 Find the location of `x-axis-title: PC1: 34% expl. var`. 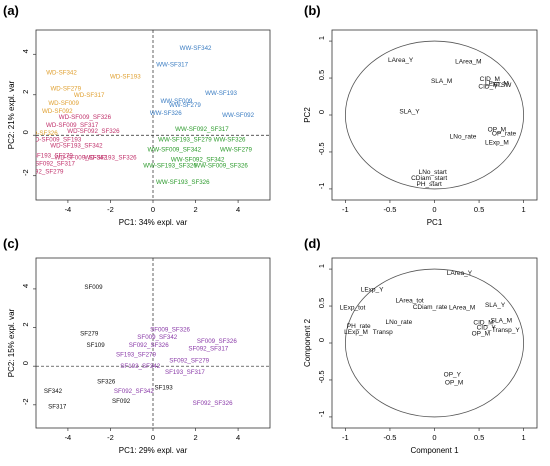

x-axis-title: PC1: 34% expl. var is located at coordinates (153, 222).